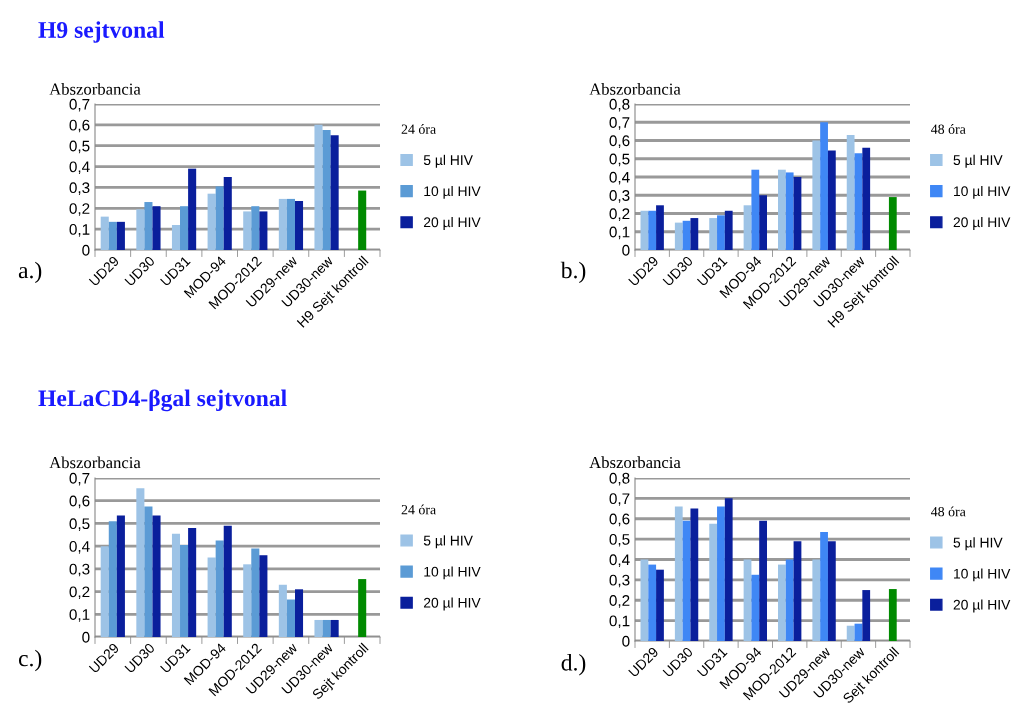 The width and height of the screenshot is (1013, 718). I want to click on legend-title: 24 óra, so click(418, 509).